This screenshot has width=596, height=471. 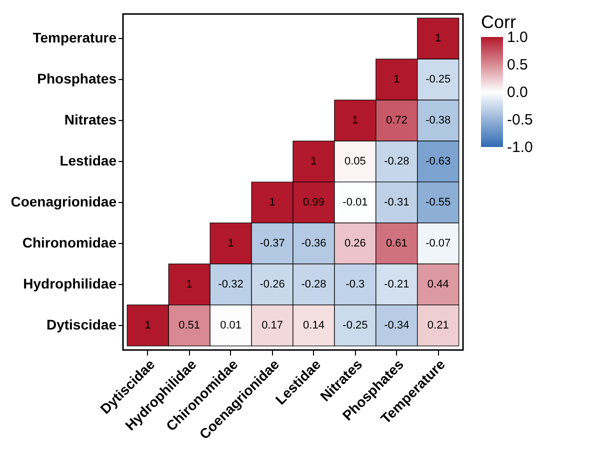 I want to click on data-label: -0.26, so click(x=272, y=284).